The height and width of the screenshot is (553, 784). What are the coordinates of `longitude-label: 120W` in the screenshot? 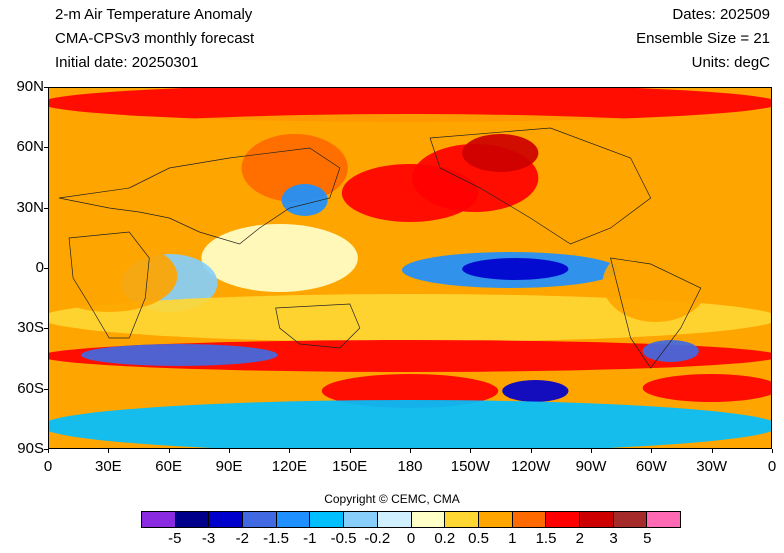 It's located at (531, 466).